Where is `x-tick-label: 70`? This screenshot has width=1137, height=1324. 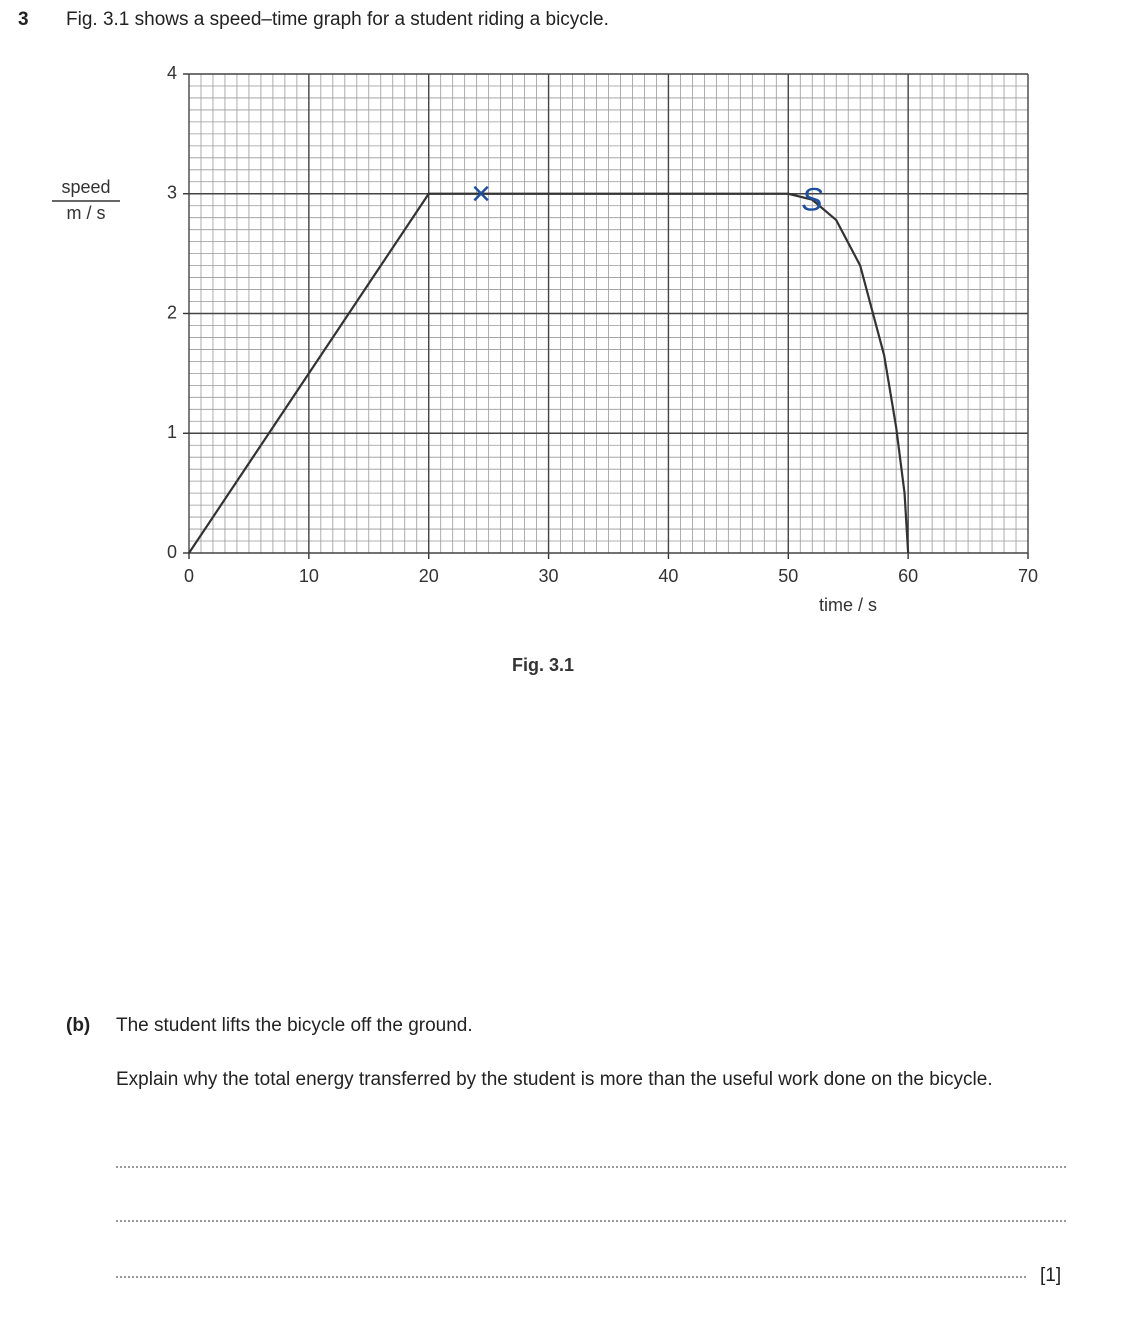 x-tick-label: 70 is located at coordinates (1028, 576).